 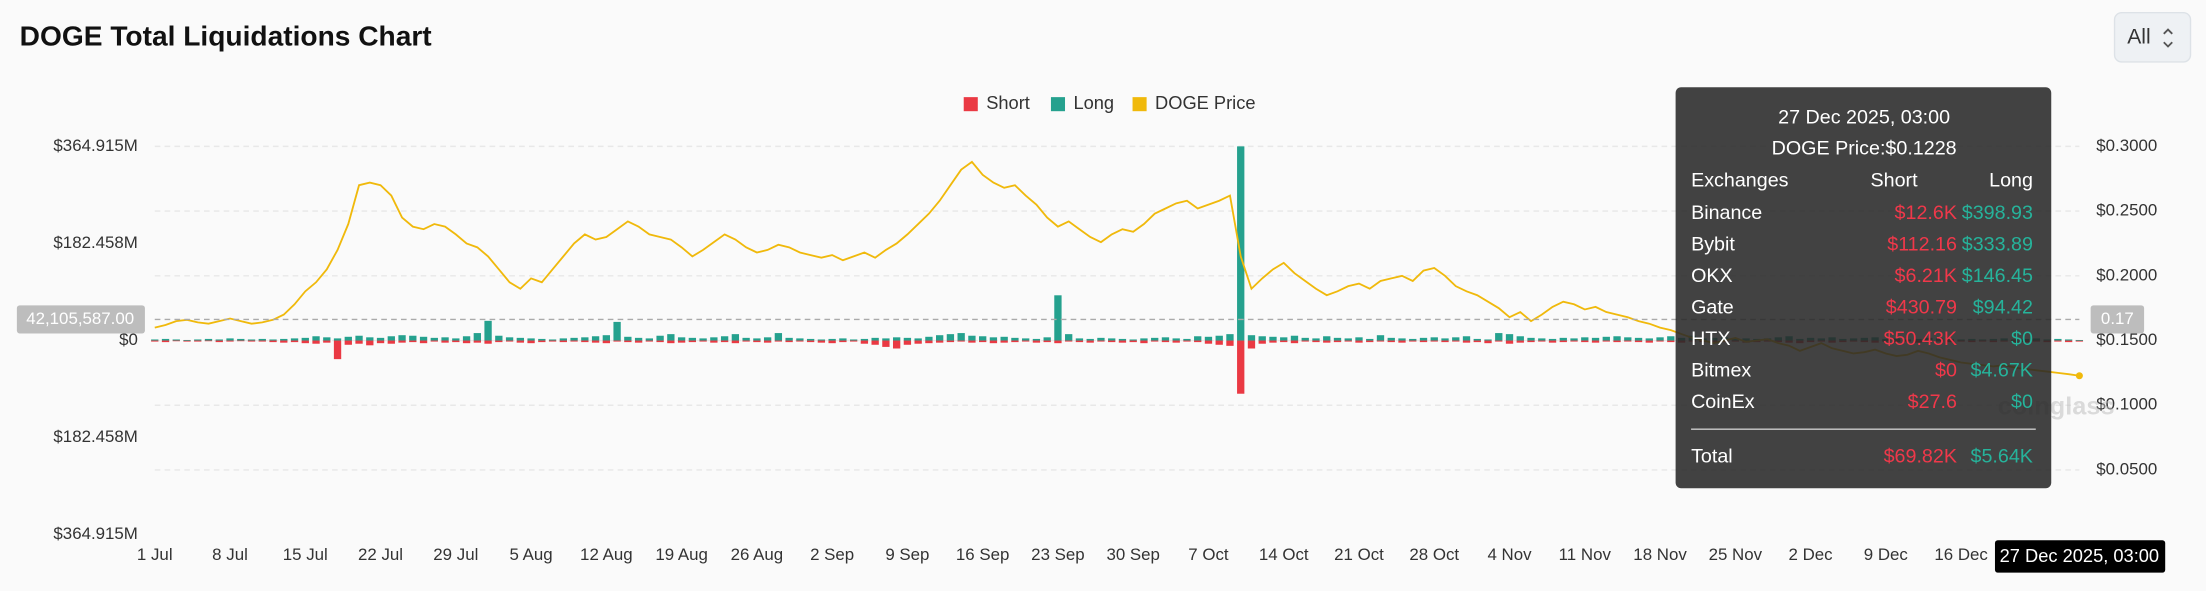 I want to click on tooltip-cell: $333.89, so click(x=1997, y=245).